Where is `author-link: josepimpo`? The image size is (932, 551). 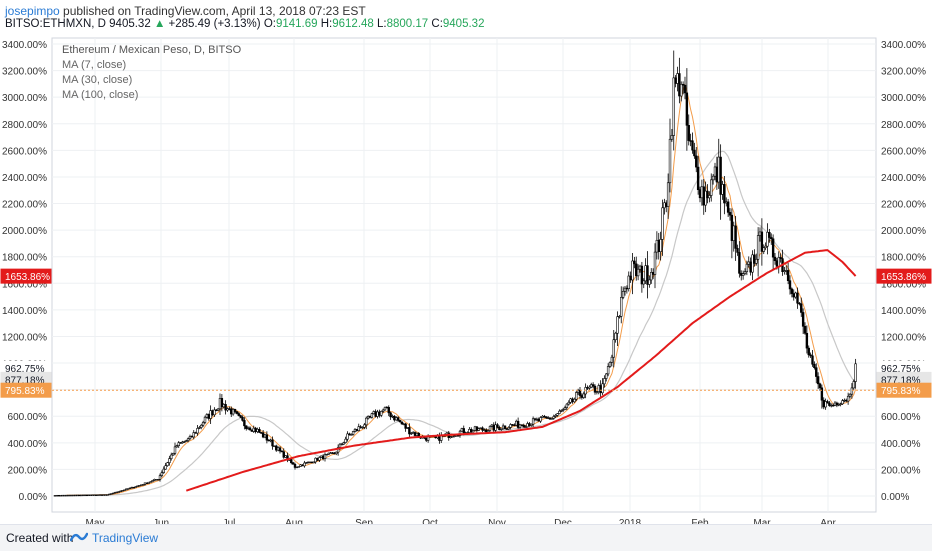 author-link: josepimpo is located at coordinates (32, 11).